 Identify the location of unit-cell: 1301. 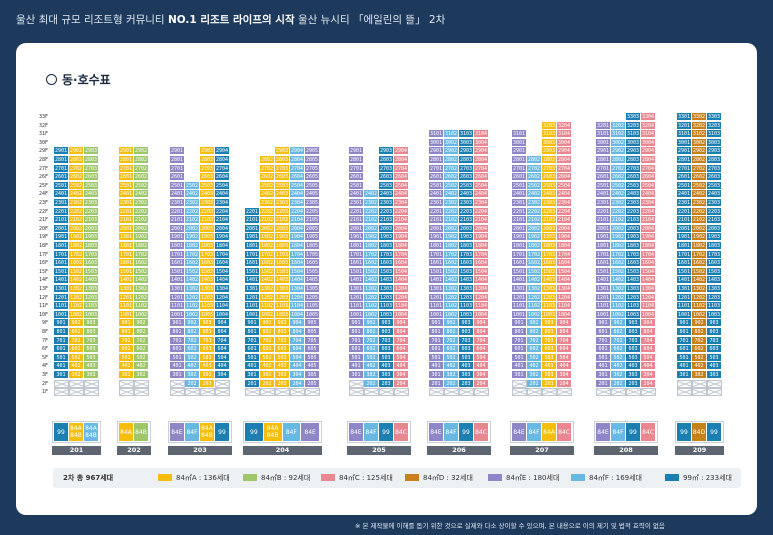
(177, 289).